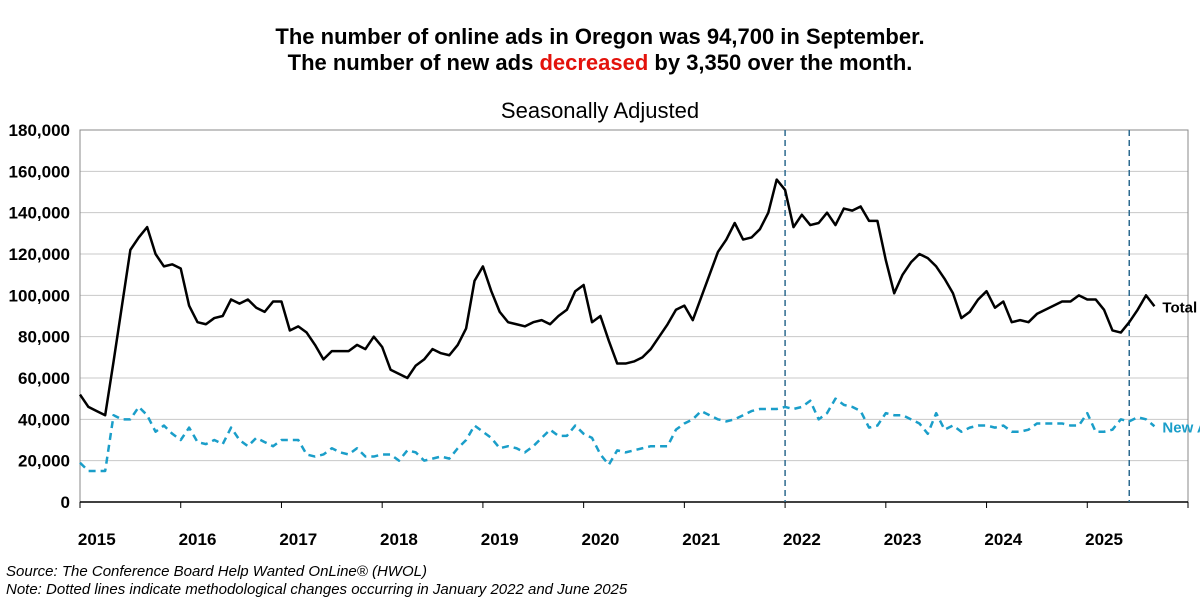  Describe the element at coordinates (39, 295) in the screenshot. I see `y-tick-label: 100,000` at that location.